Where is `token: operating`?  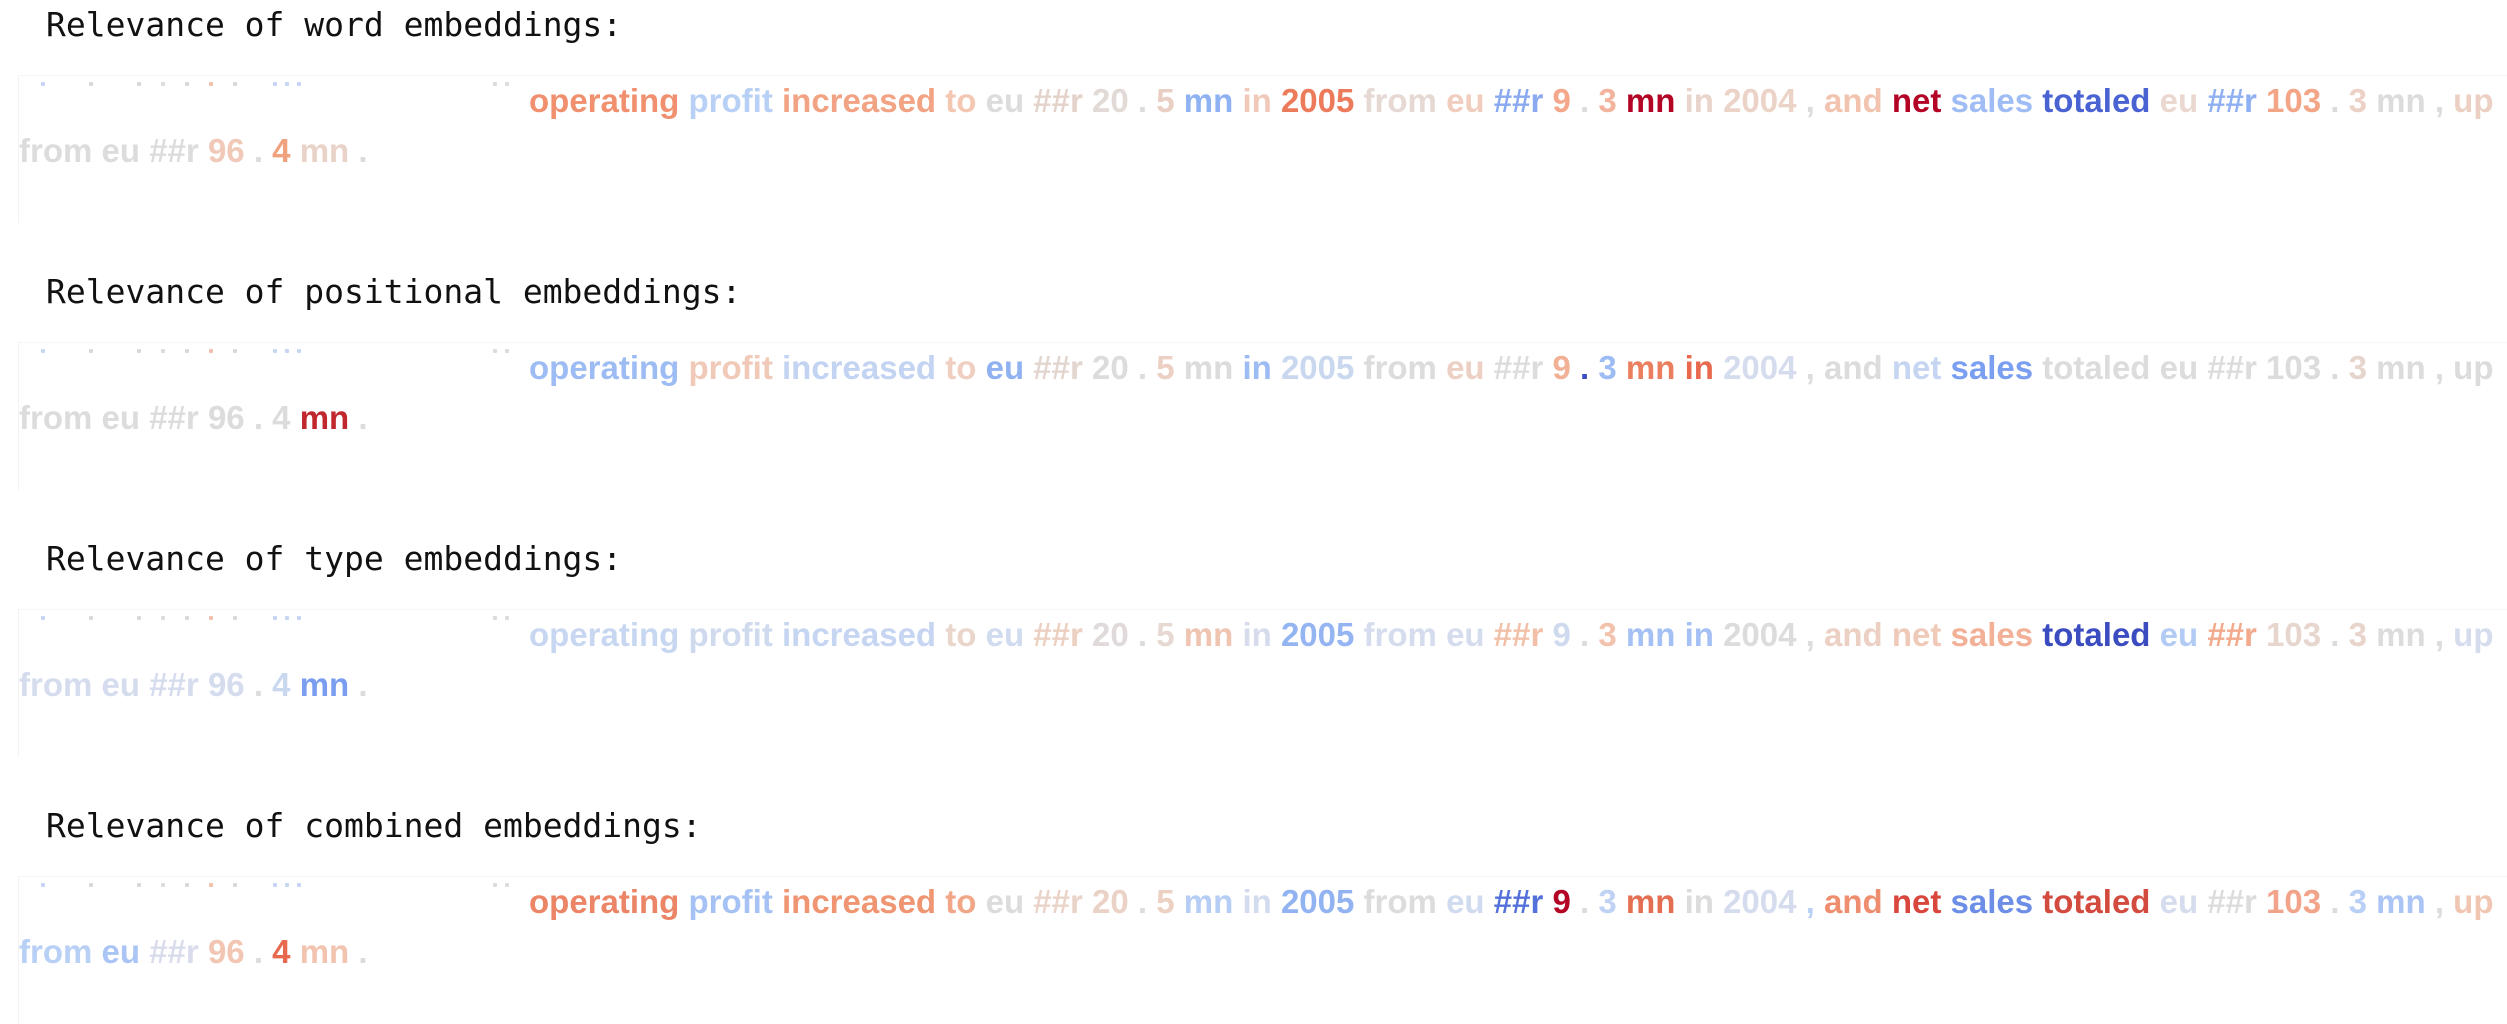 token: operating is located at coordinates (604, 100).